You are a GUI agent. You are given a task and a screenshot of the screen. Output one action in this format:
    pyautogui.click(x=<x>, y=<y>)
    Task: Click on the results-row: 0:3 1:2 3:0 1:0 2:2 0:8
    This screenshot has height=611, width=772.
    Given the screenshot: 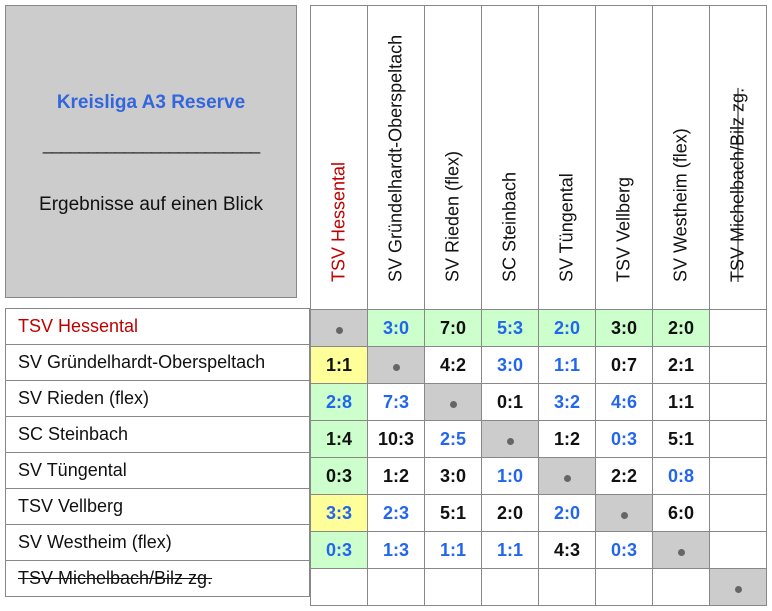 What is the action you would take?
    pyautogui.click(x=538, y=476)
    